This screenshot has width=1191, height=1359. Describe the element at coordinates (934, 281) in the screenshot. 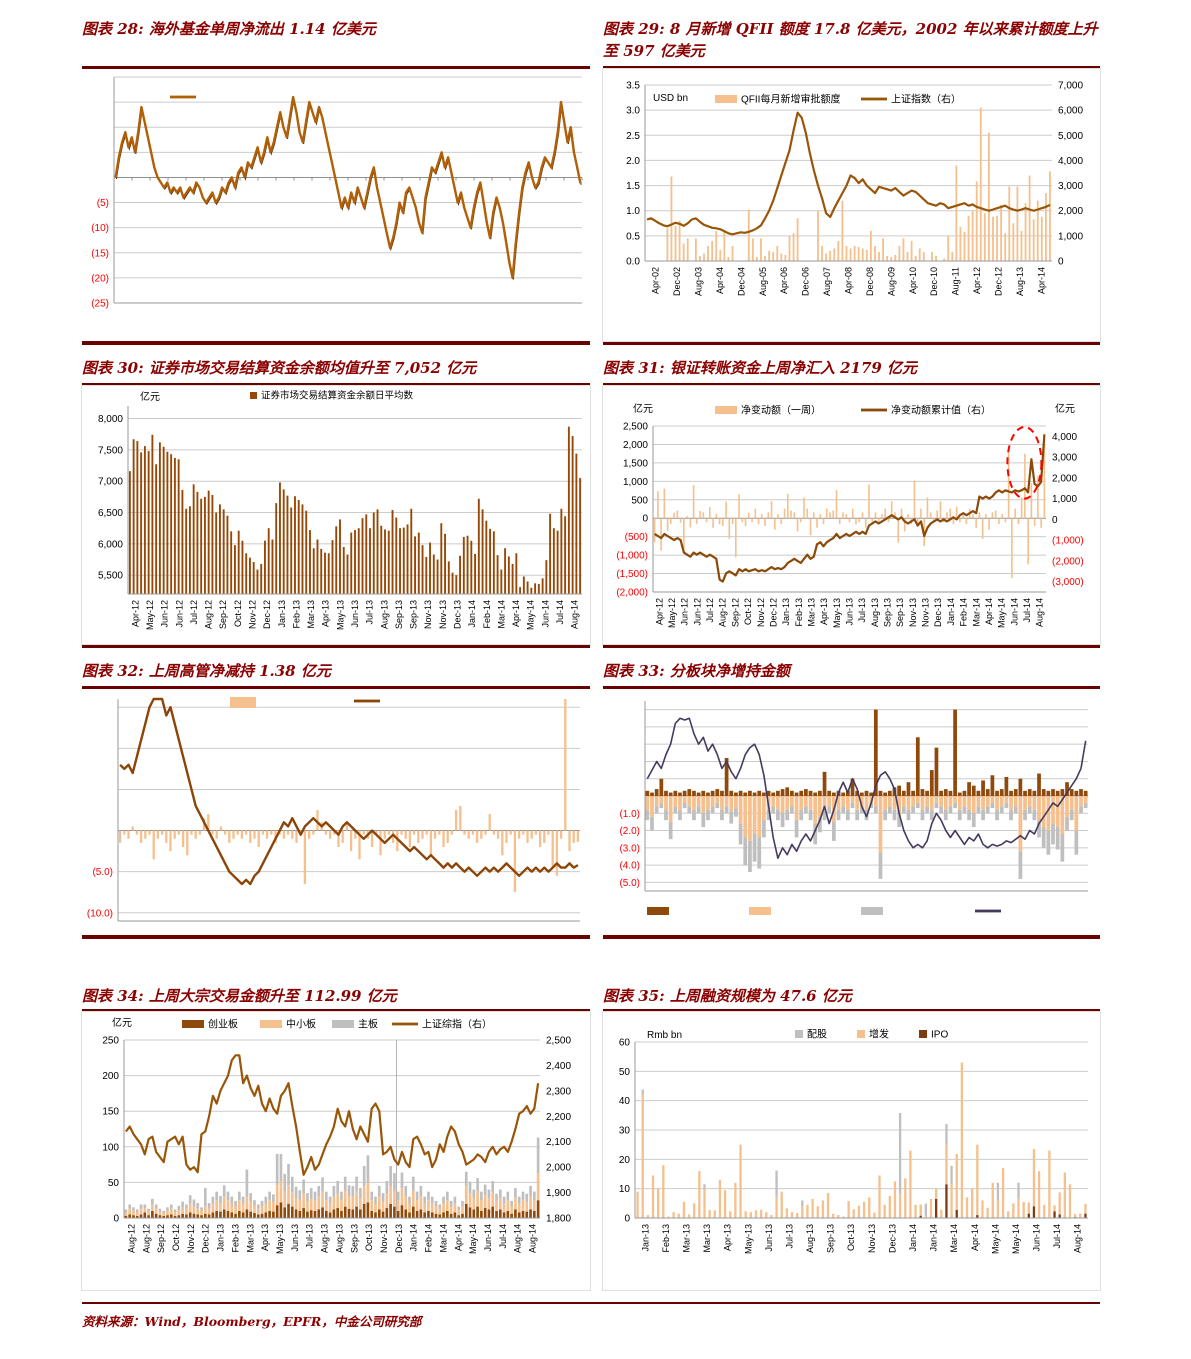

I see `svg-text: Dec-10` at that location.